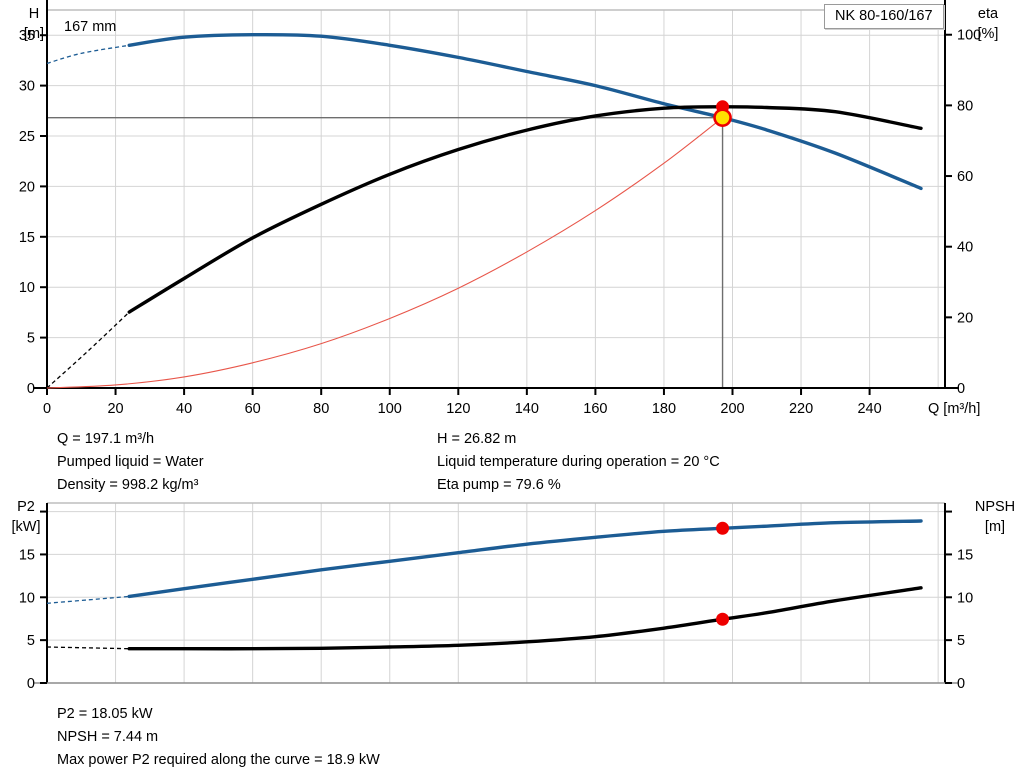  Describe the element at coordinates (34, 14) in the screenshot. I see `y-axis-left-title: H` at that location.